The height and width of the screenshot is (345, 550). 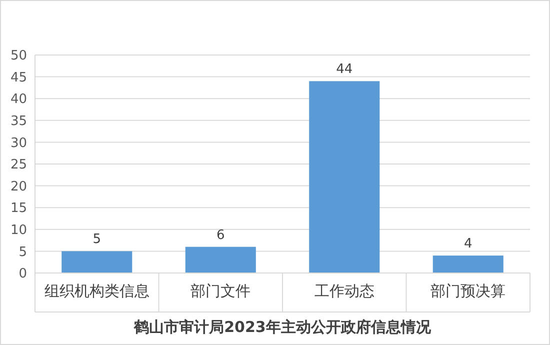 I want to click on y-tick-label: 45, so click(x=18, y=78).